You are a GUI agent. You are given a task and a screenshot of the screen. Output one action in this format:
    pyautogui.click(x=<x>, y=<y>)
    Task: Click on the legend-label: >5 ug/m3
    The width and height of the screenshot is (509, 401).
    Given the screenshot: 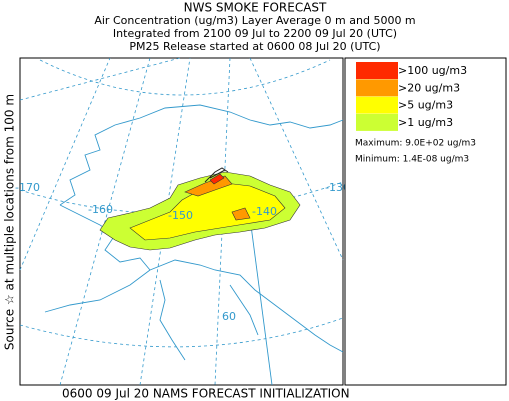 What is the action you would take?
    pyautogui.click(x=425, y=105)
    